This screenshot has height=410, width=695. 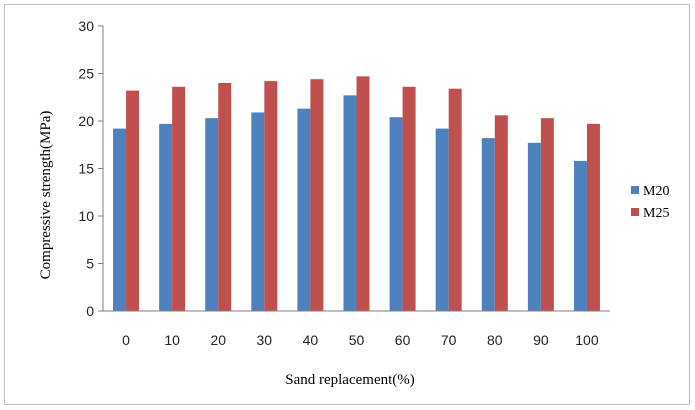 I want to click on x-tick-labels: 0 10 20 30 40 50 60 70 80 90 100, so click(x=360, y=340).